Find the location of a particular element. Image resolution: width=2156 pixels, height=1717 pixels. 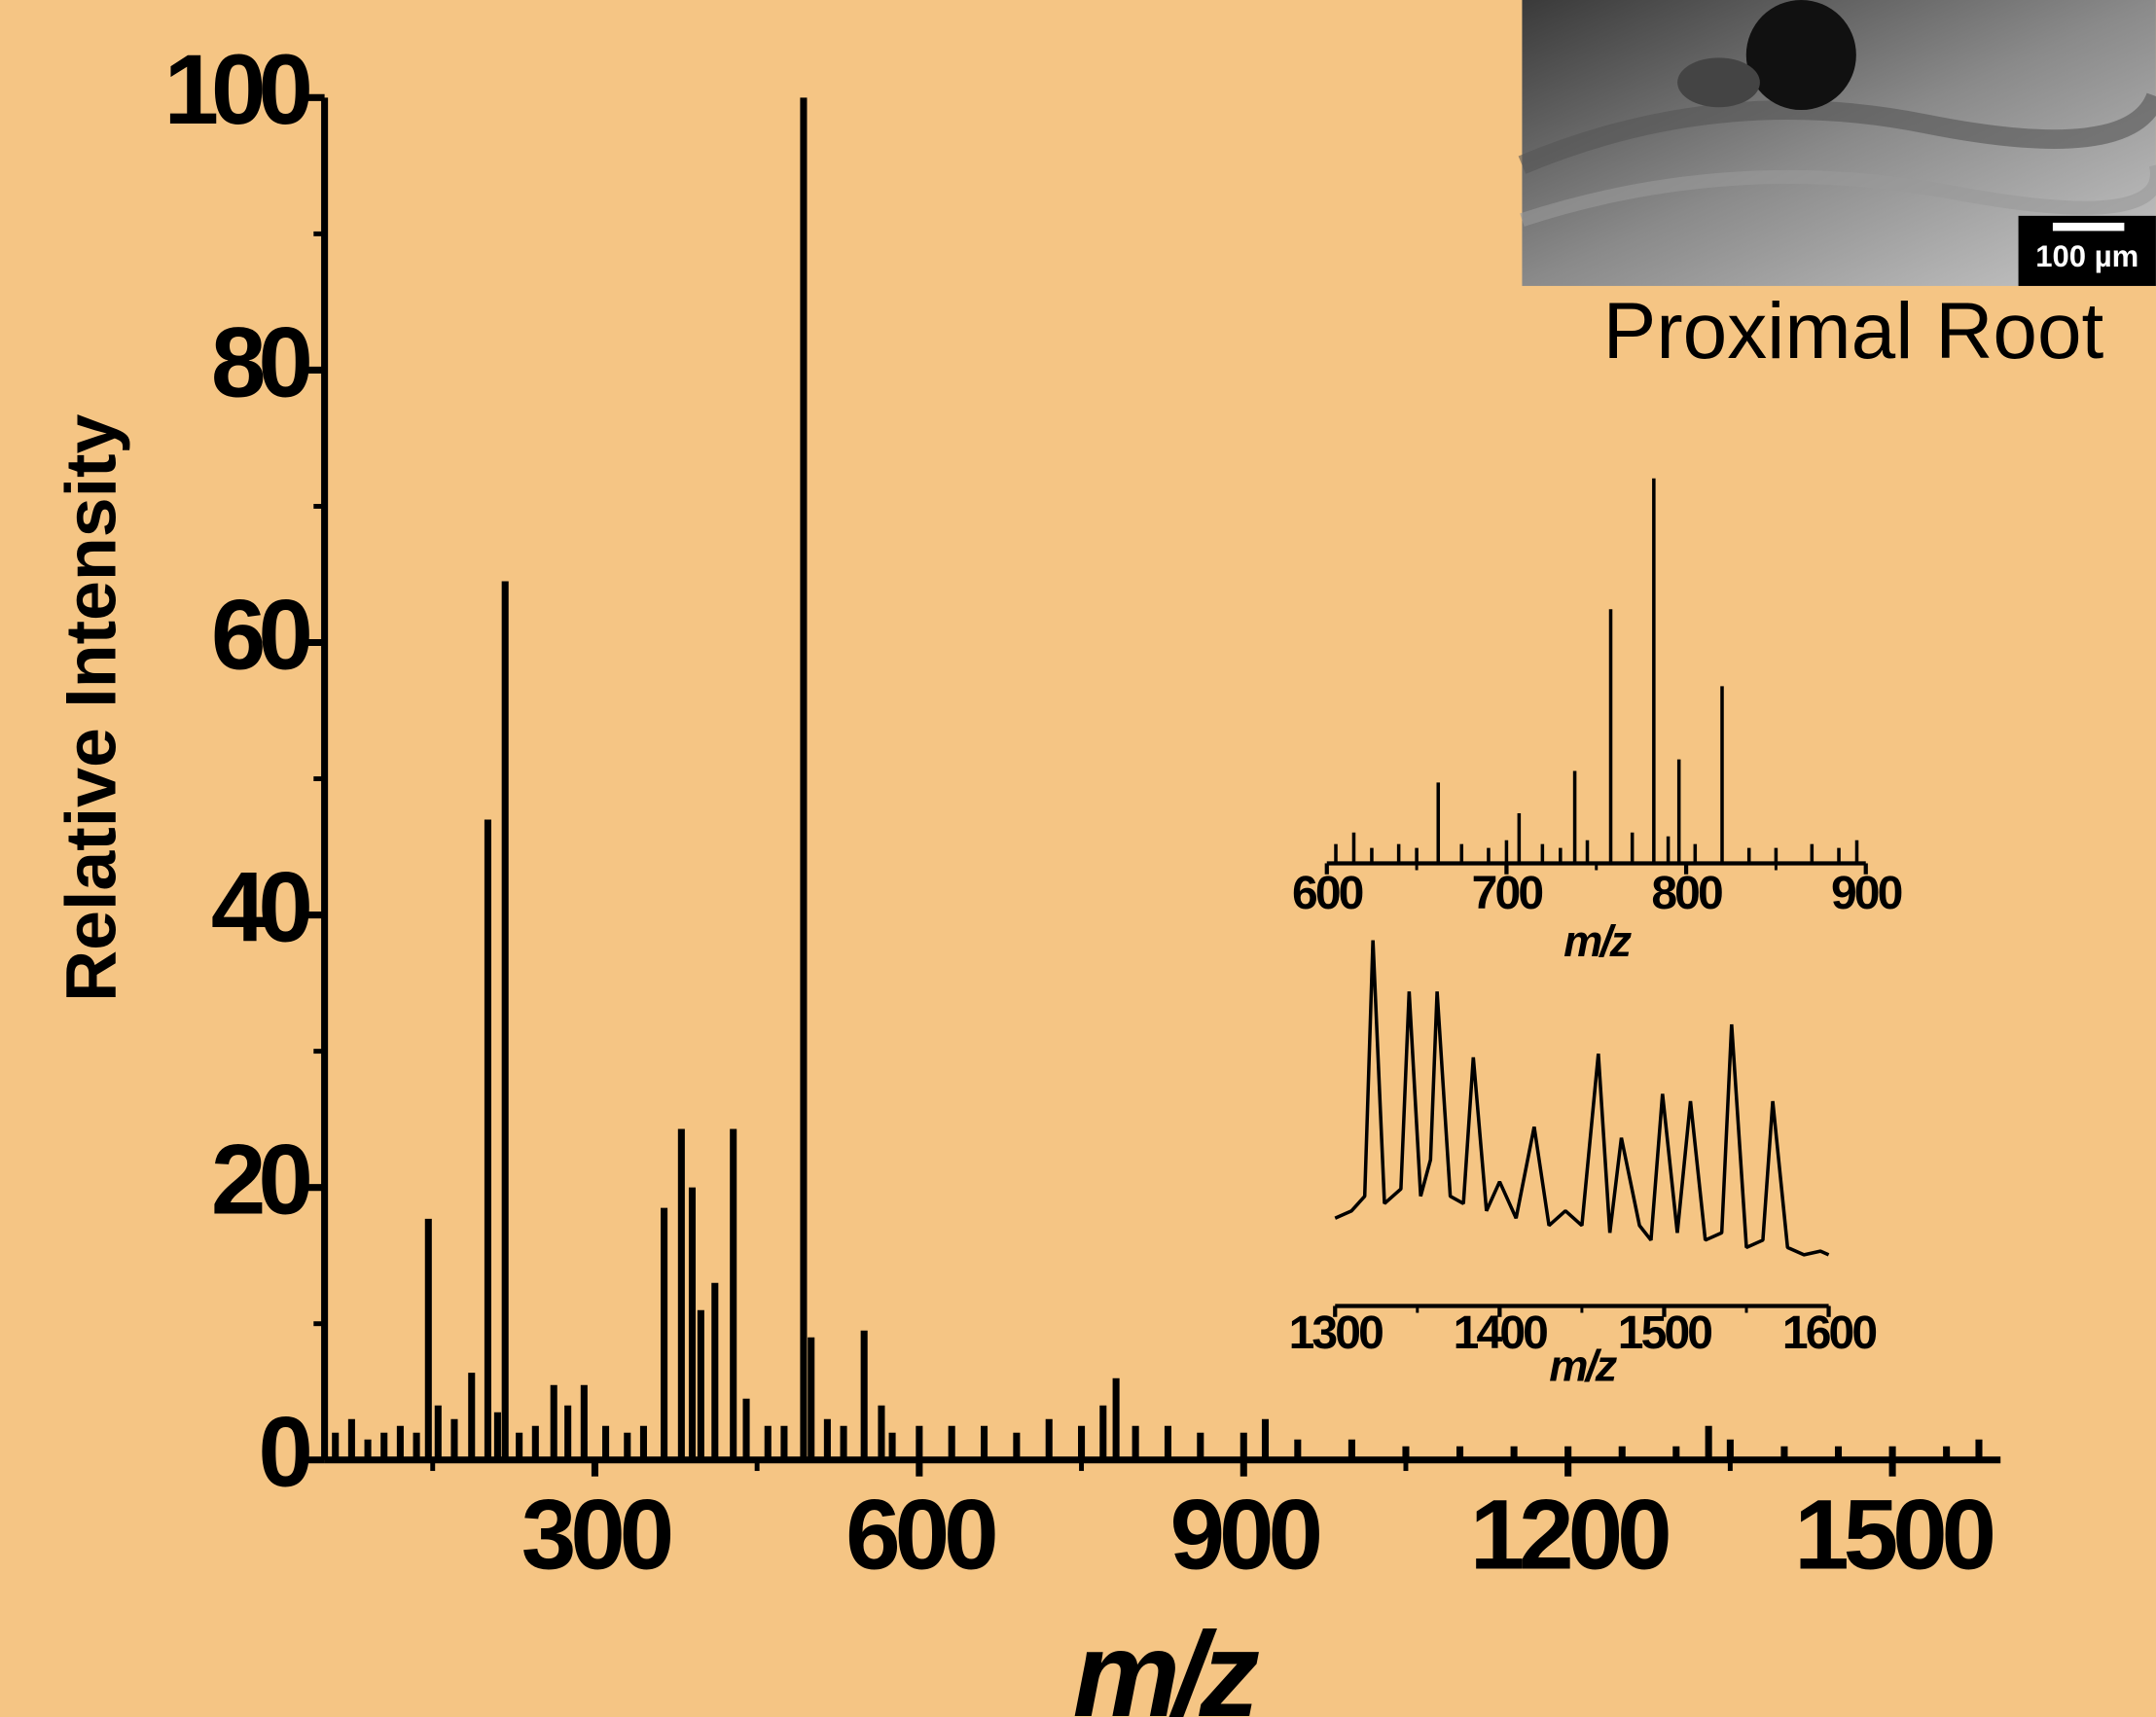

x-tick-label: 700 is located at coordinates (1507, 893).